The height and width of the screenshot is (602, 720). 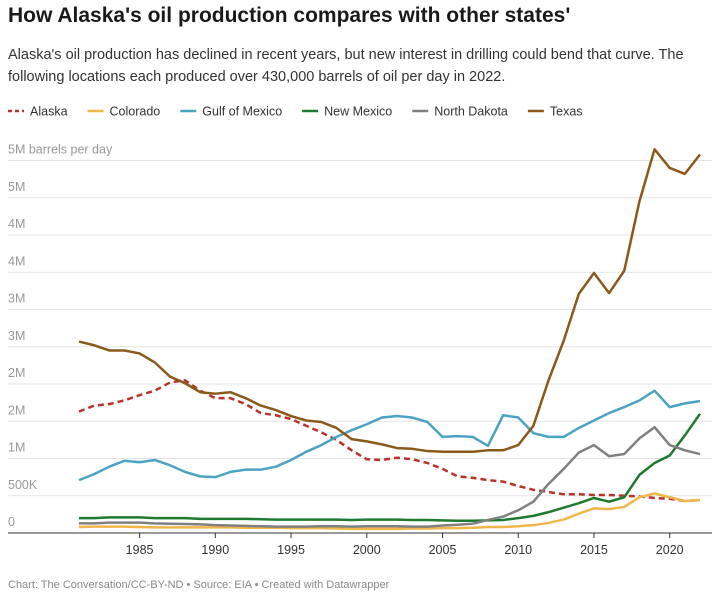 What do you see at coordinates (16, 187) in the screenshot?
I see `y-tick-label: 5M` at bounding box center [16, 187].